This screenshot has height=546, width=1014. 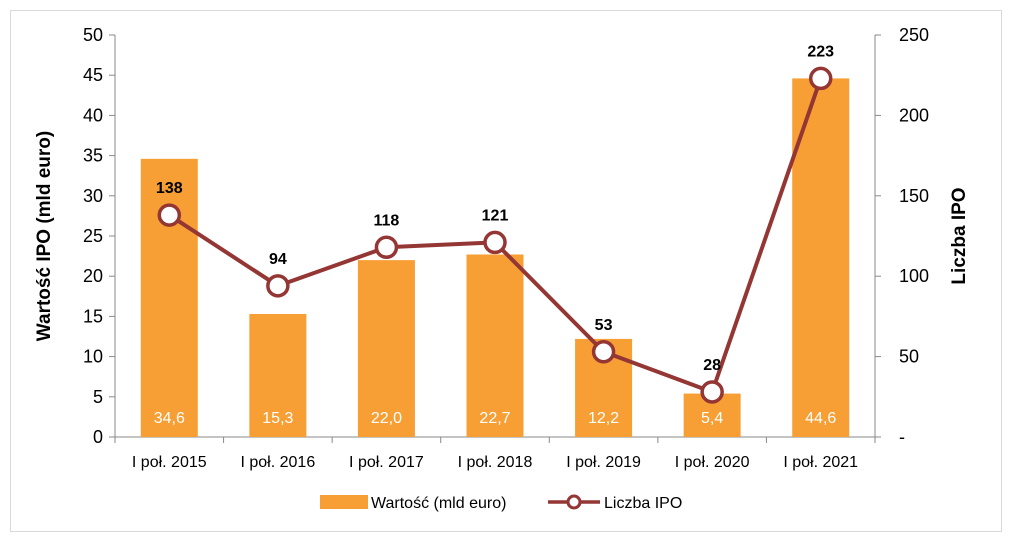 What do you see at coordinates (909, 357) in the screenshot?
I see `y2-tick-label: 50` at bounding box center [909, 357].